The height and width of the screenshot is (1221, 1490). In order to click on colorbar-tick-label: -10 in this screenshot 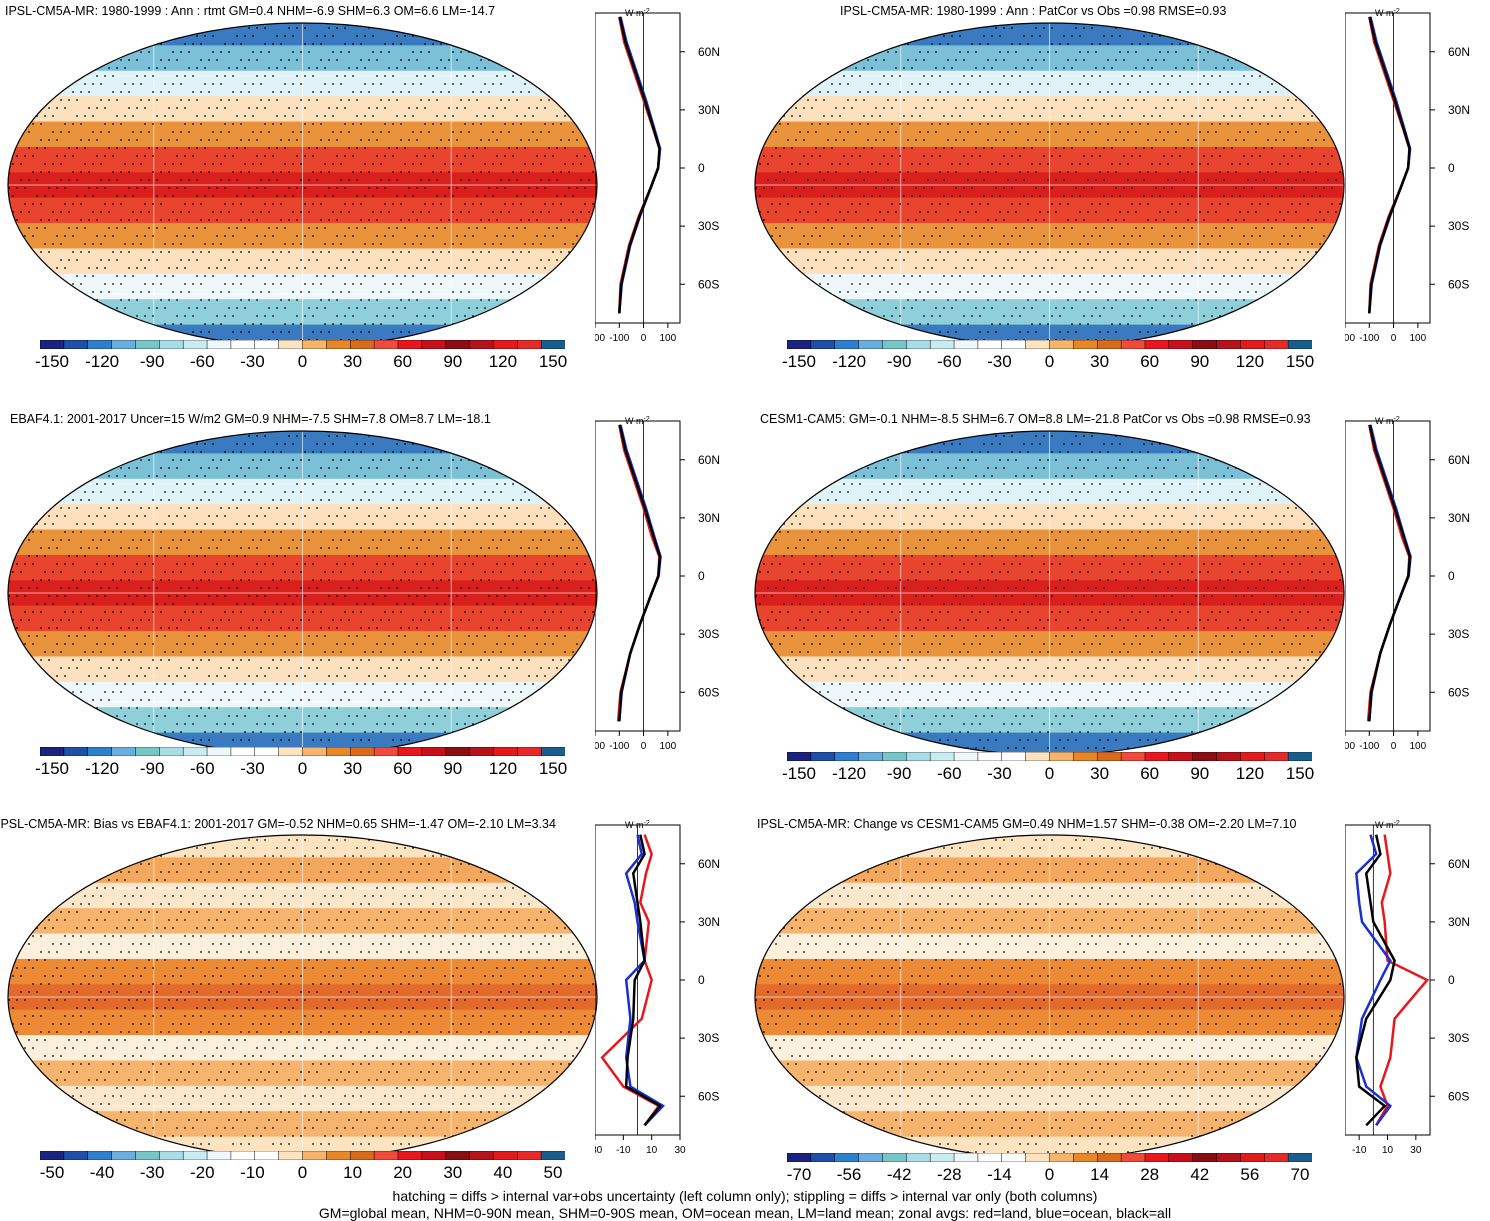, I will do `click(252, 1172)`.